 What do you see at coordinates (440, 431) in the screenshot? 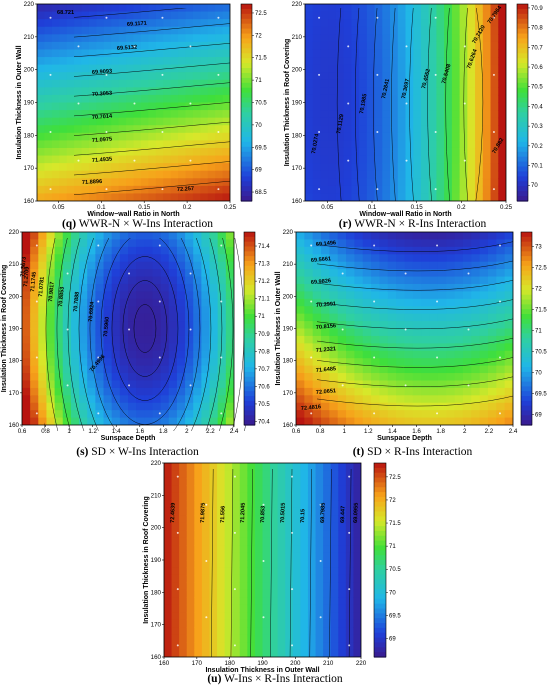
I see `x-tick-label: 1.8` at bounding box center [440, 431].